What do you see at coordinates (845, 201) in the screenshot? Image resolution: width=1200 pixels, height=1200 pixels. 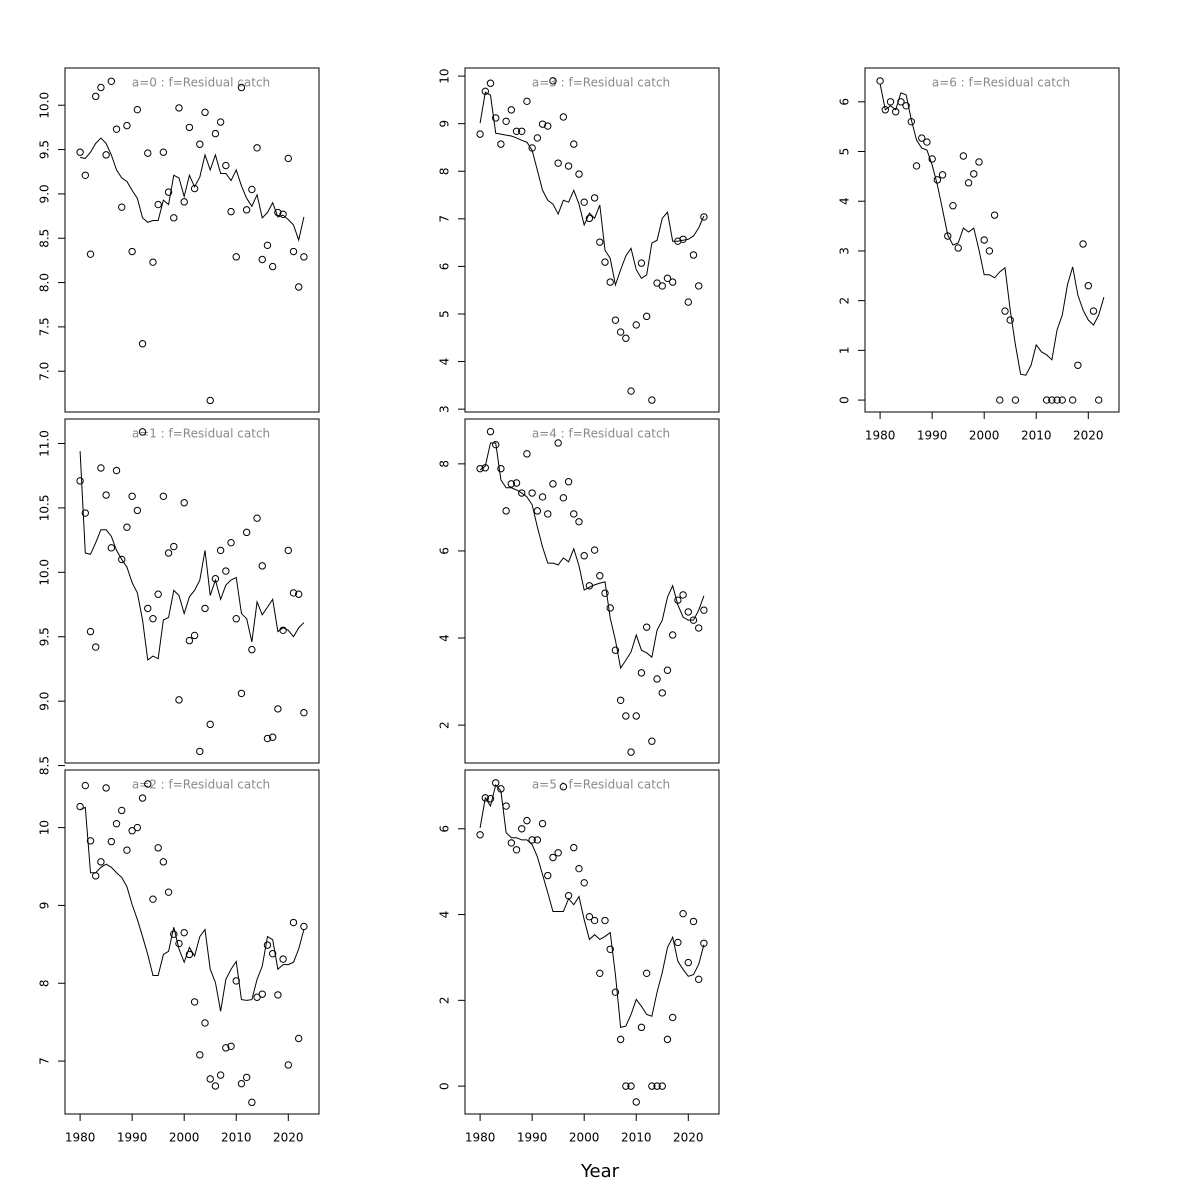 I see `y-tick-label: 4` at bounding box center [845, 201].